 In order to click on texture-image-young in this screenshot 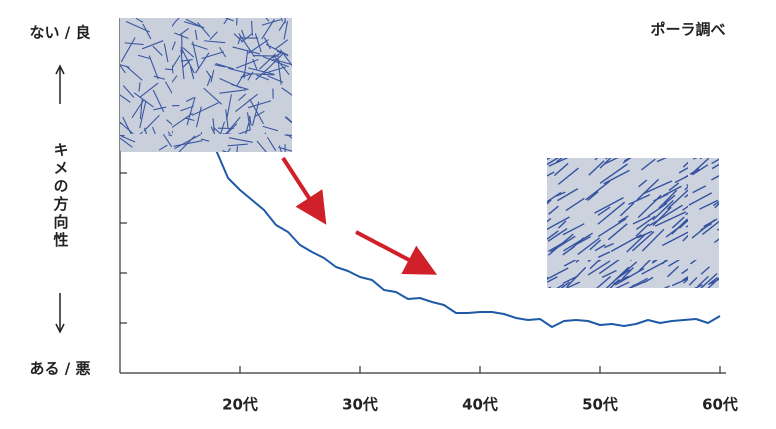, I will do `click(206, 85)`.